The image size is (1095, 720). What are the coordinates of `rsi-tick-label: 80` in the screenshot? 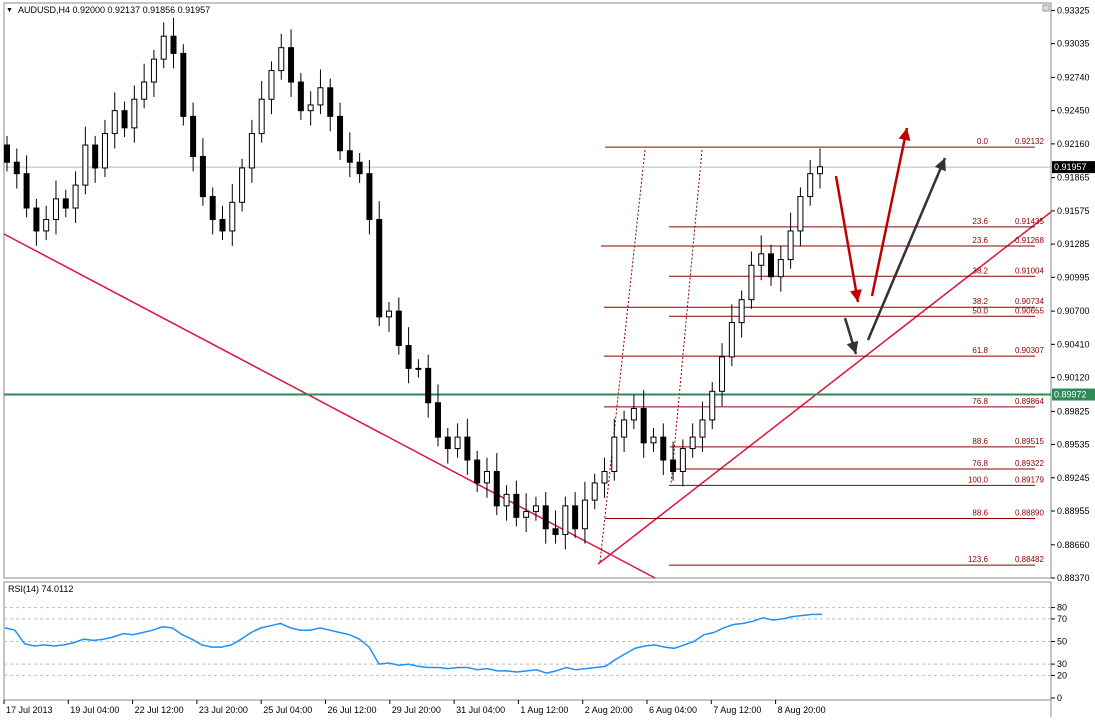 It's located at (1062, 608).